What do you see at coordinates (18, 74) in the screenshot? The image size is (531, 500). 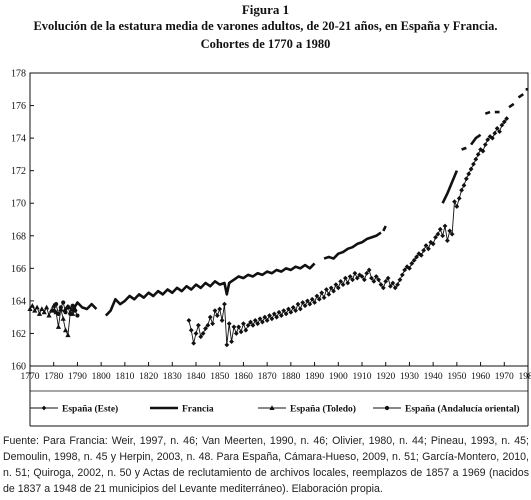 I see `y-tick-label: 178` at bounding box center [18, 74].